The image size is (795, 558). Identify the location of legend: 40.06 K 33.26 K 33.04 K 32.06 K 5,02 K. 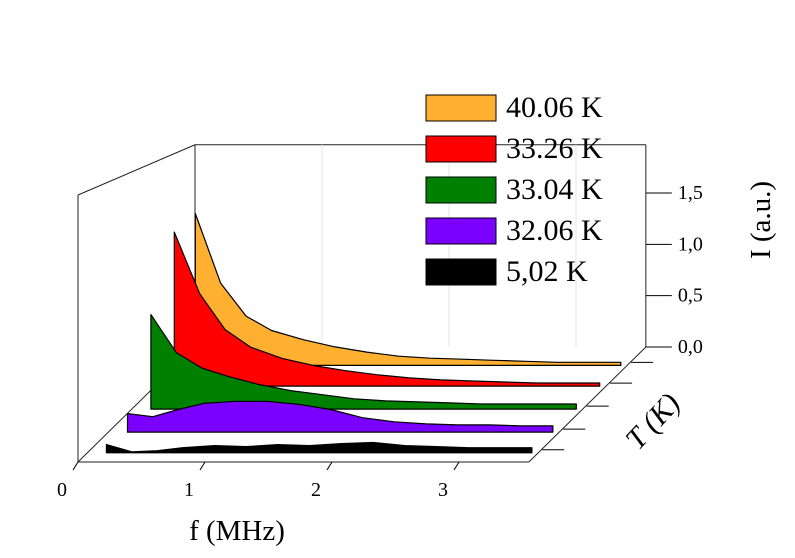
(514, 189).